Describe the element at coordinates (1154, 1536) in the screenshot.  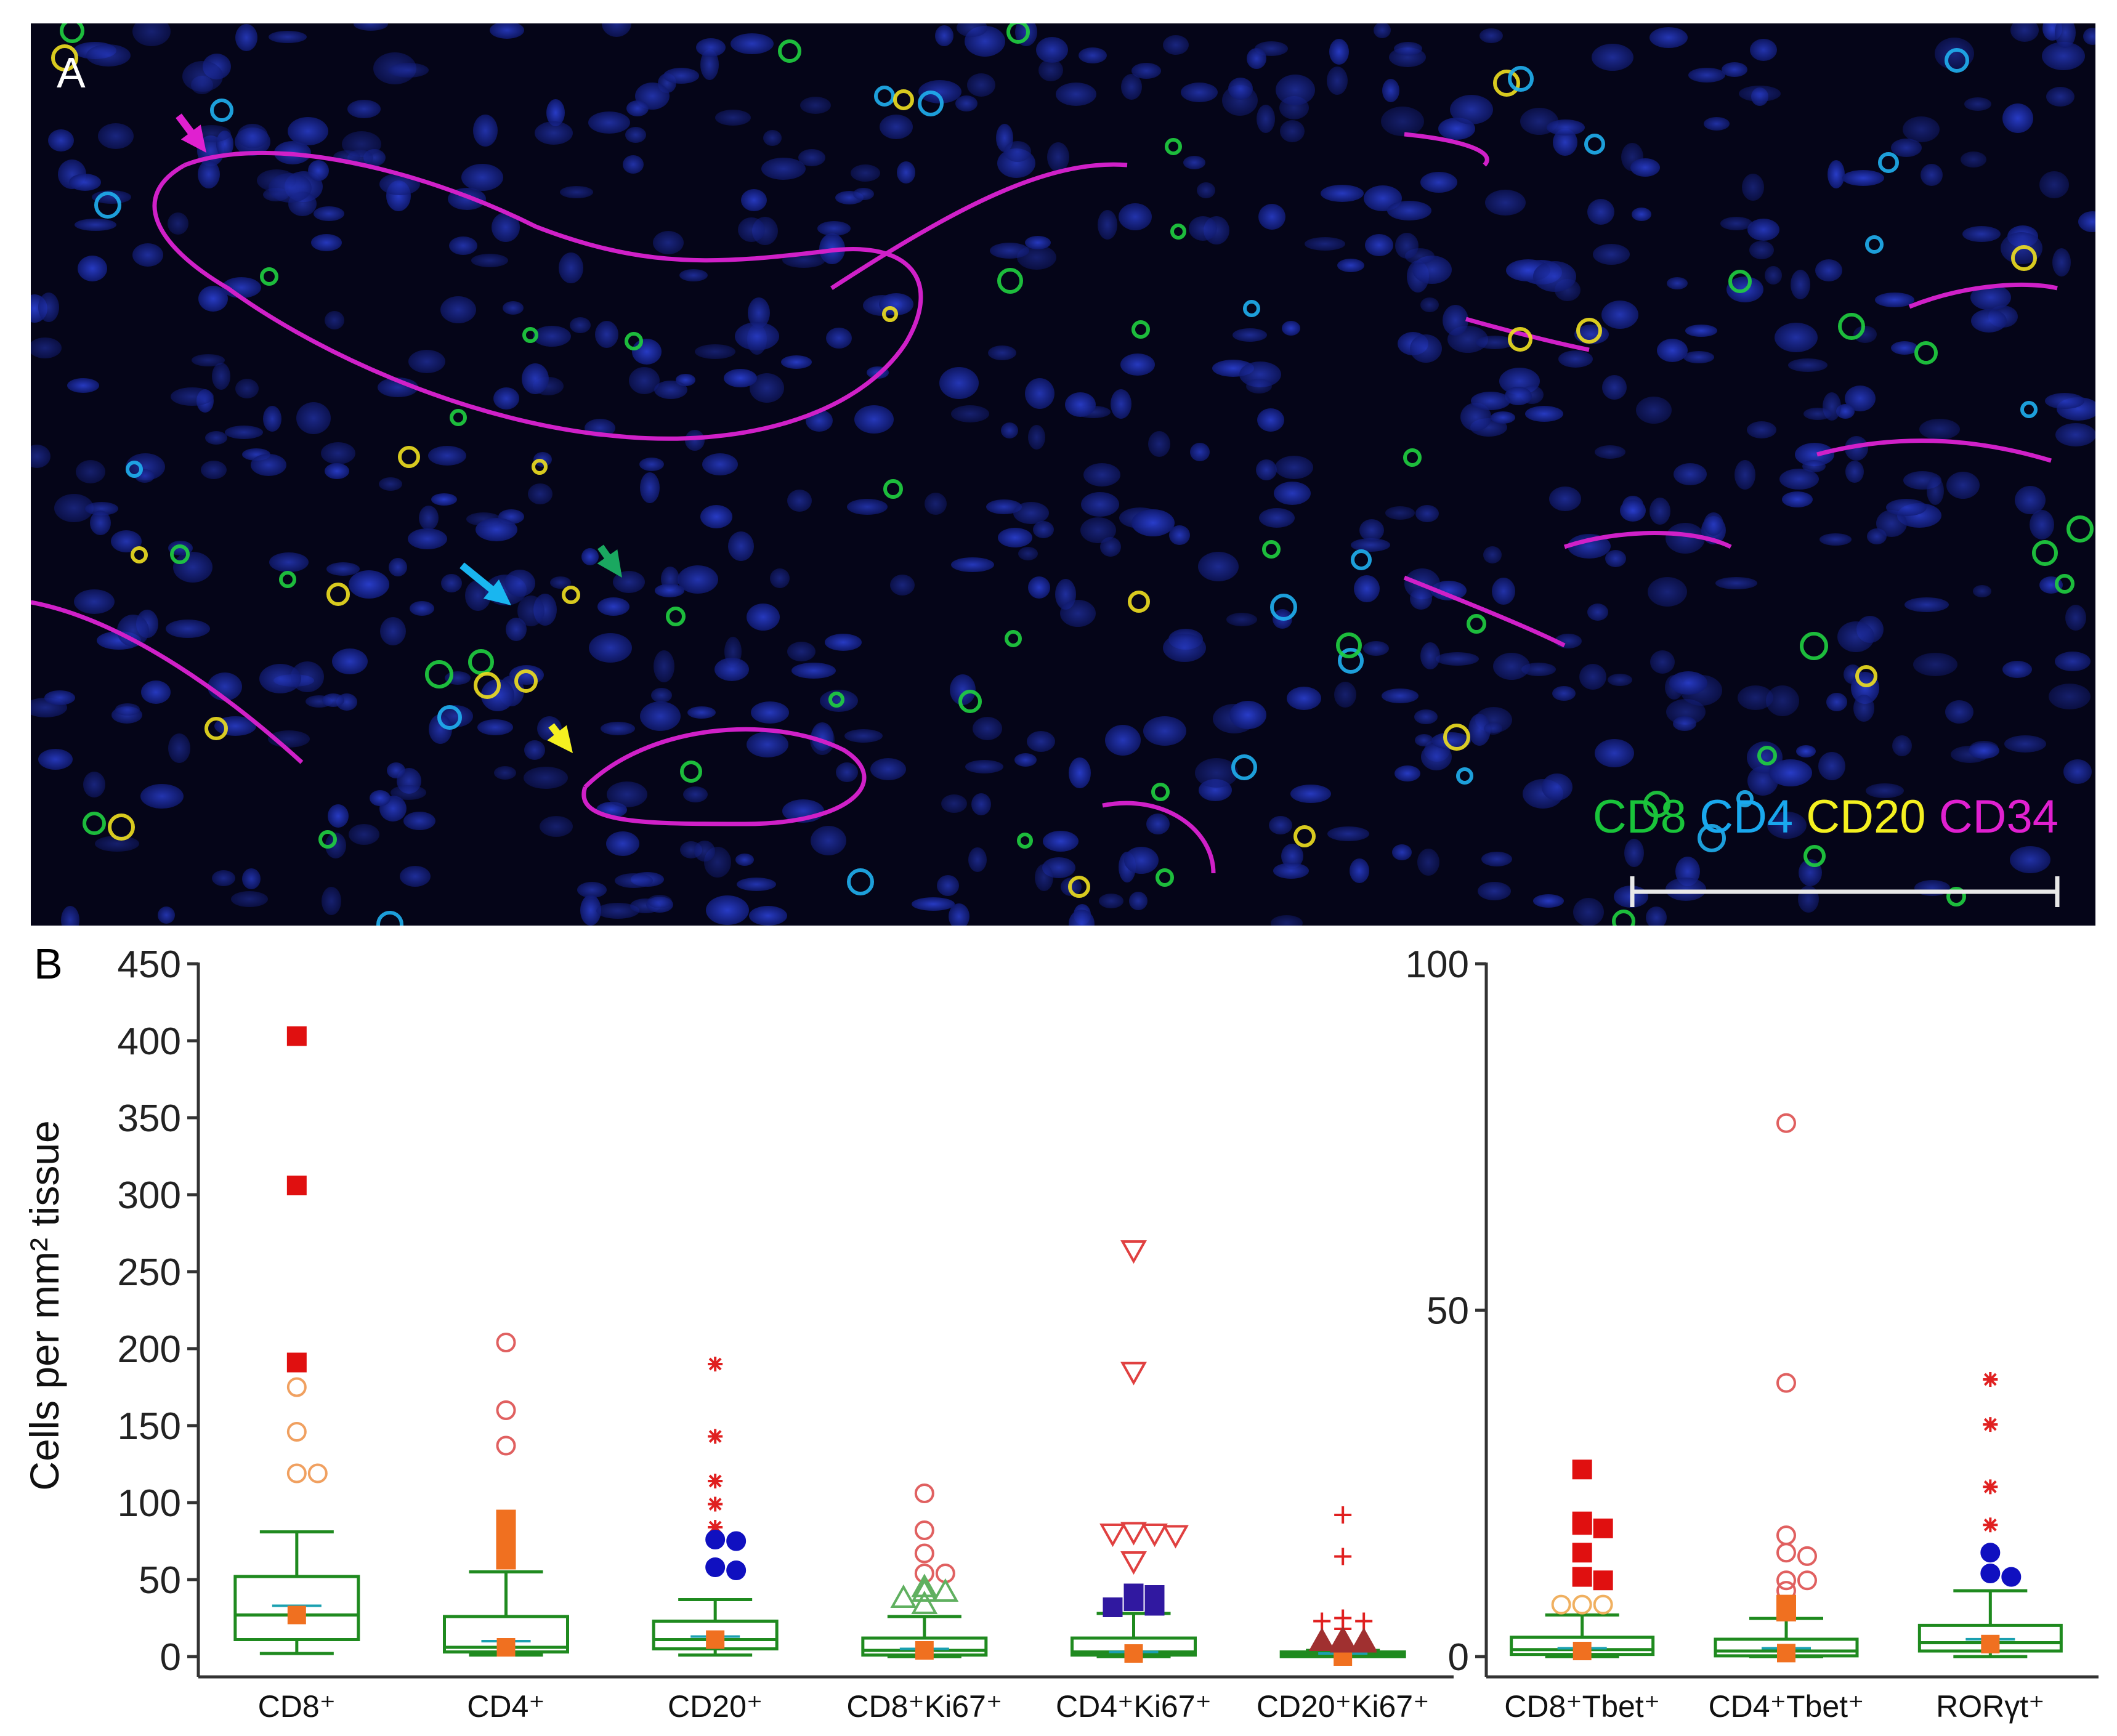
I see `outlier-triangle-down` at that location.